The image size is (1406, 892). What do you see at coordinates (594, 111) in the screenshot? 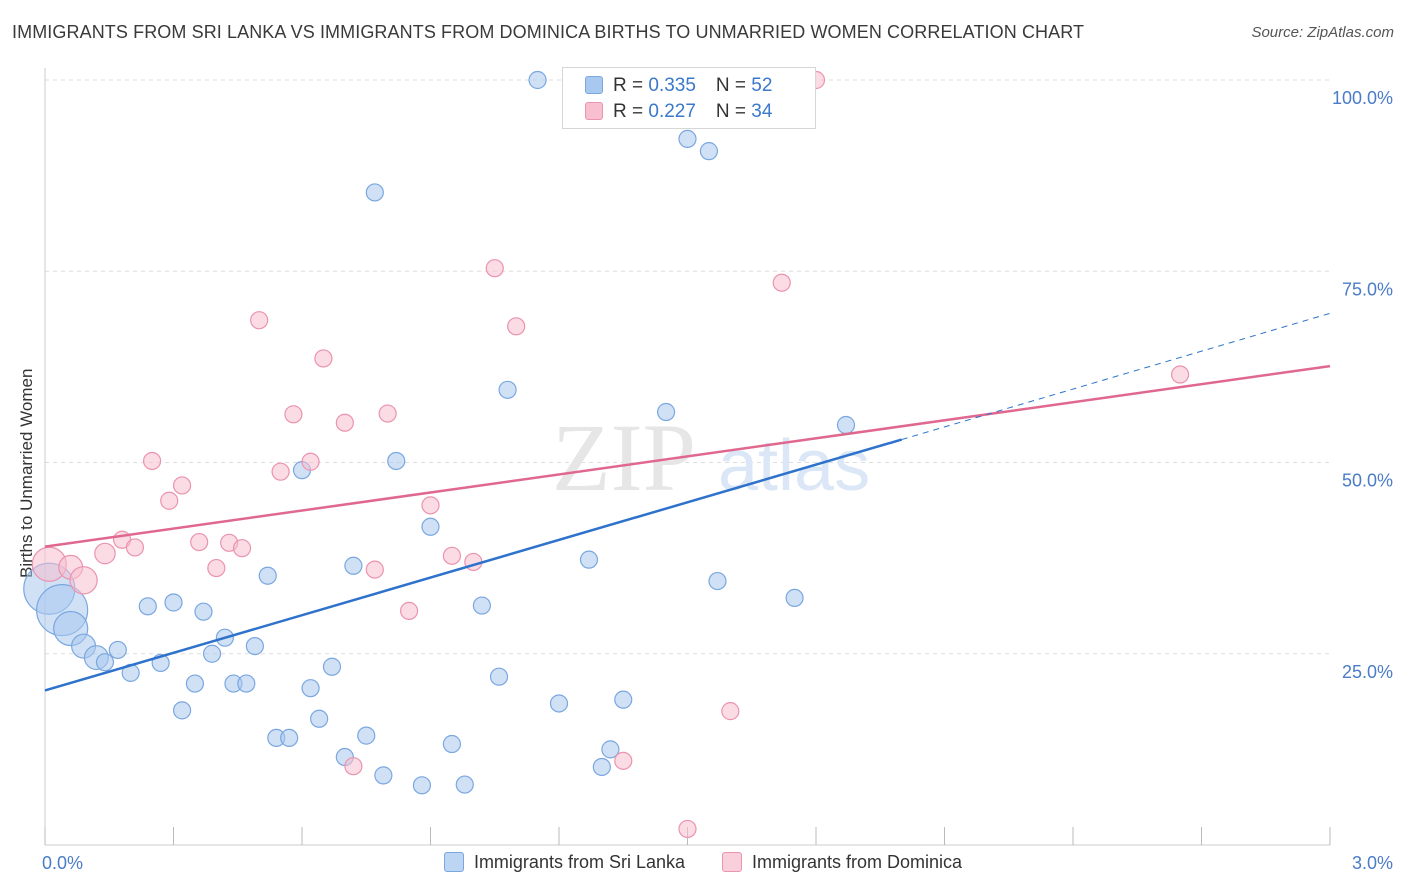
I see `legend-swatch-pink` at bounding box center [594, 111].